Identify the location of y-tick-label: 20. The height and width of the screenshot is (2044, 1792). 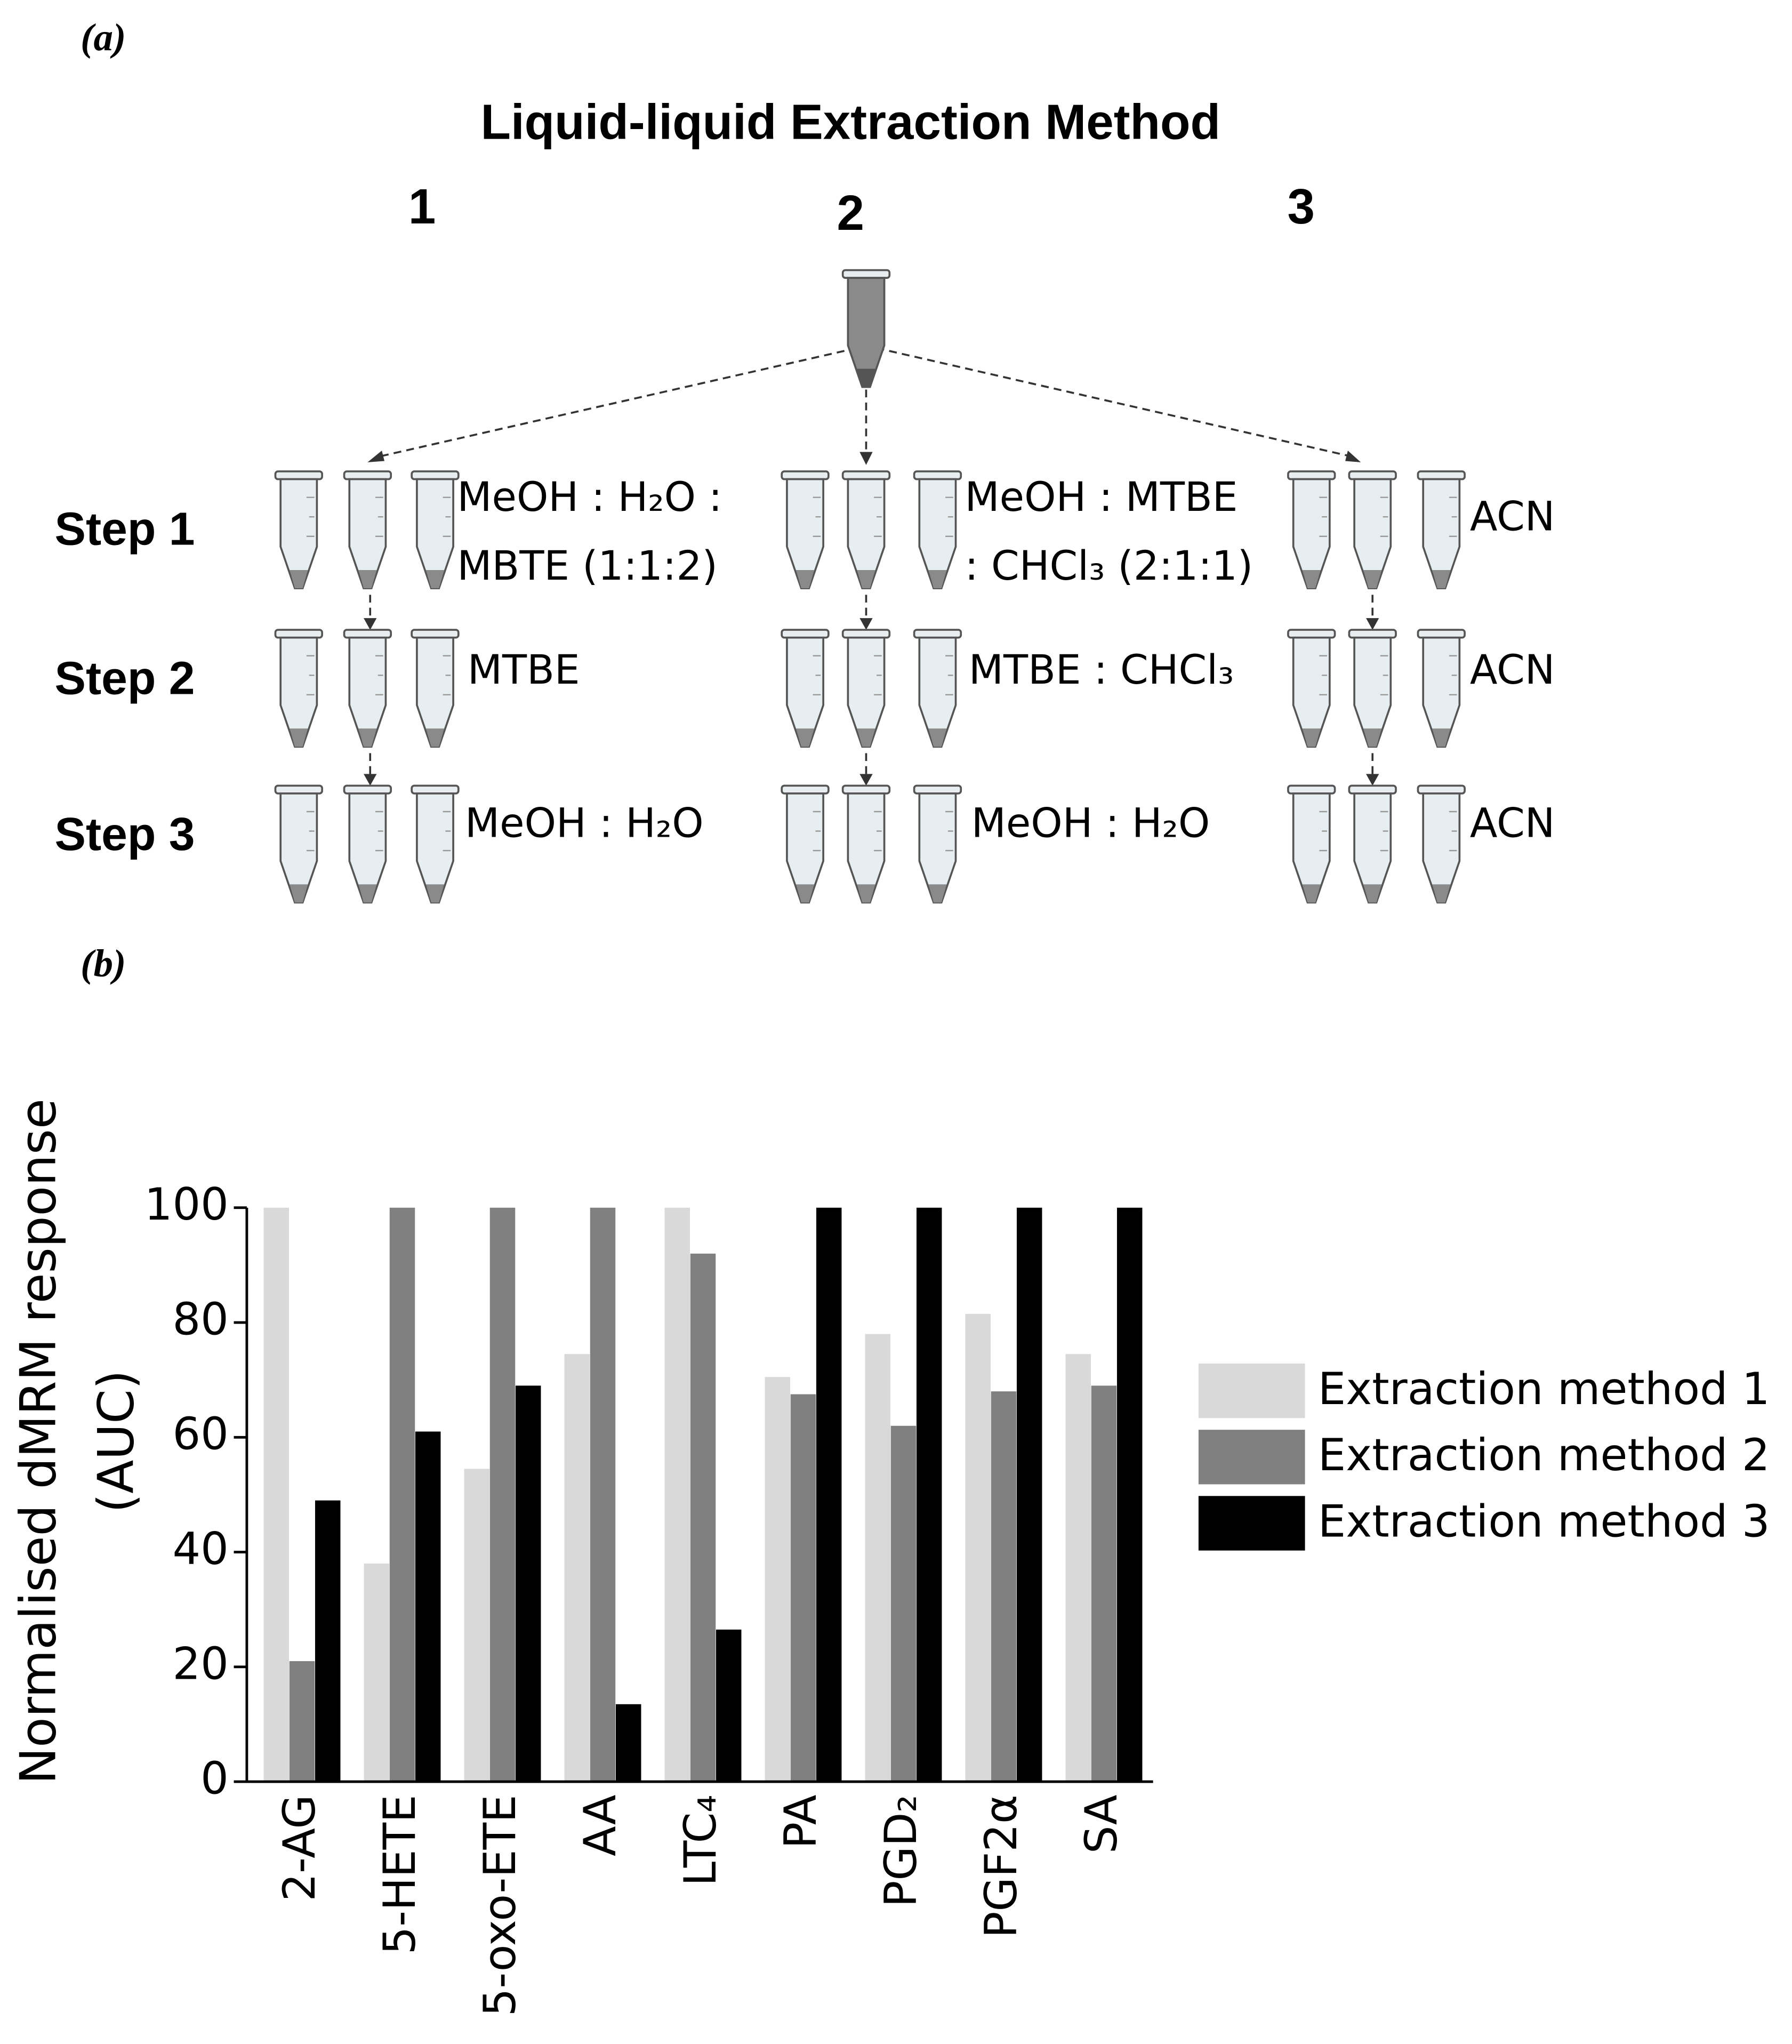
(200, 1663).